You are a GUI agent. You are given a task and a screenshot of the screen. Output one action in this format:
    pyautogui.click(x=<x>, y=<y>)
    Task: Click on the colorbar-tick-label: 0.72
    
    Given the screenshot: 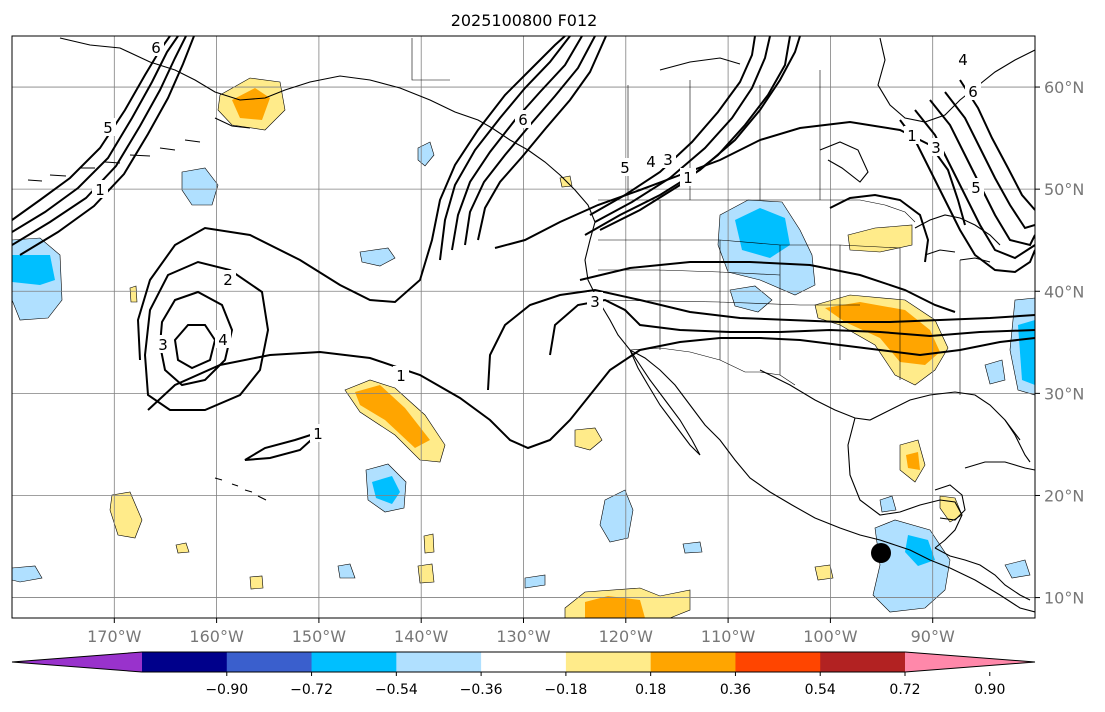 What is the action you would take?
    pyautogui.click(x=904, y=690)
    